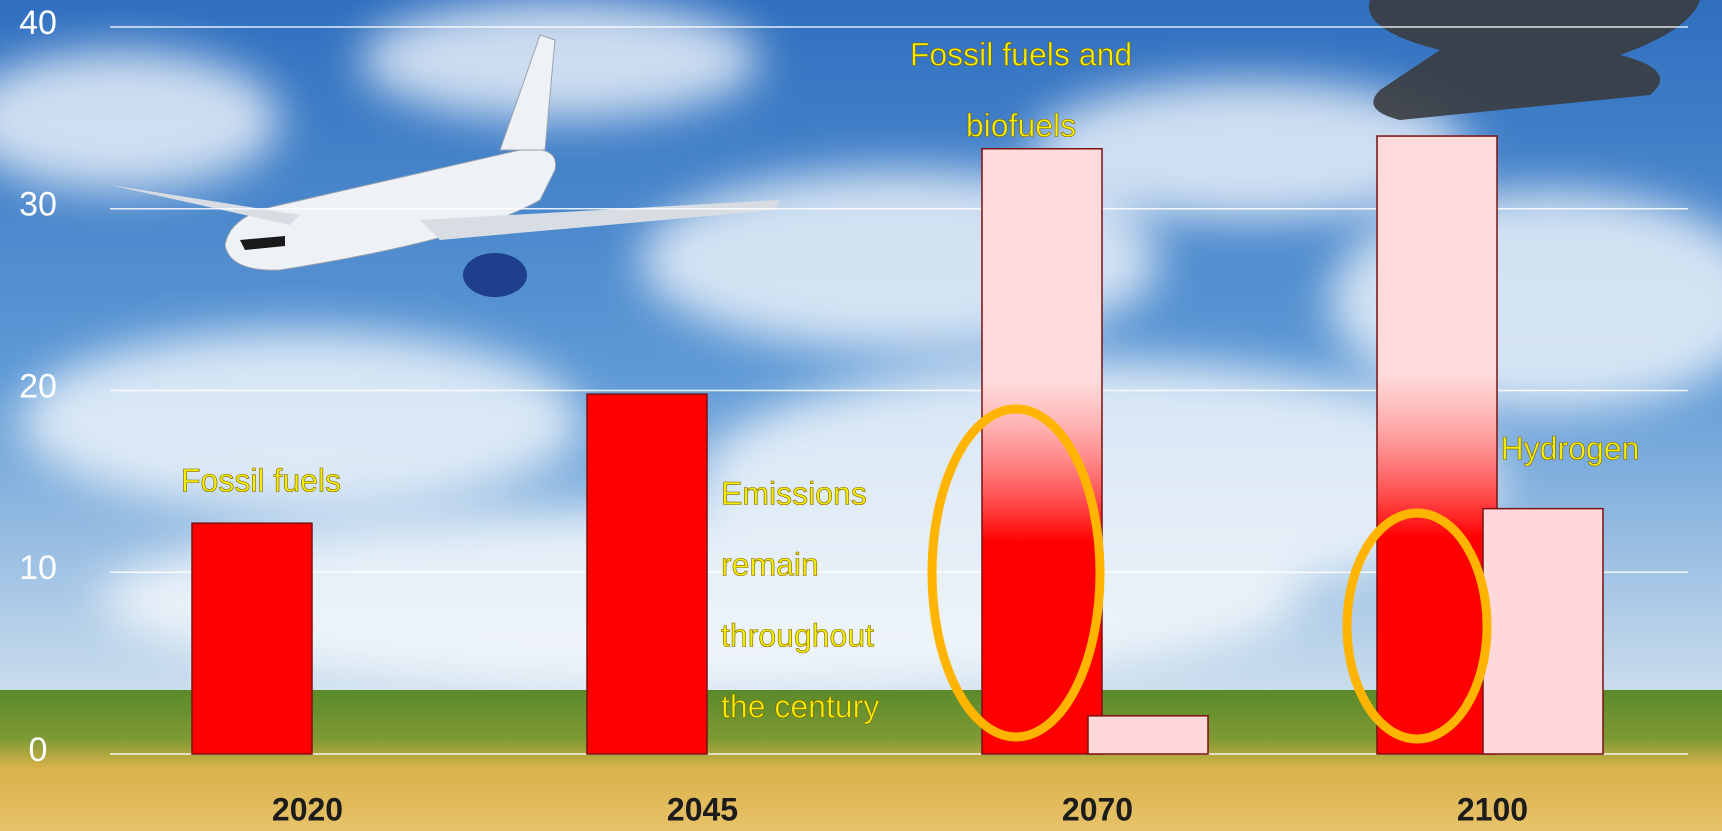  I want to click on x-tick-label: 2020, so click(307, 809).